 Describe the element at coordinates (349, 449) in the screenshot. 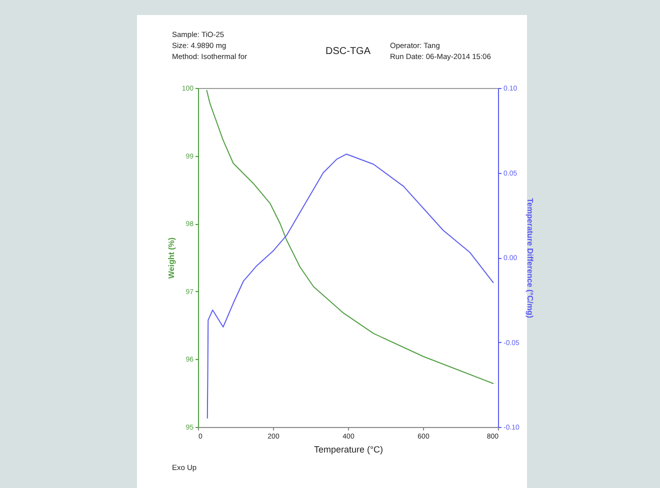

I see `x-axis-title: Temperature (°C)` at that location.